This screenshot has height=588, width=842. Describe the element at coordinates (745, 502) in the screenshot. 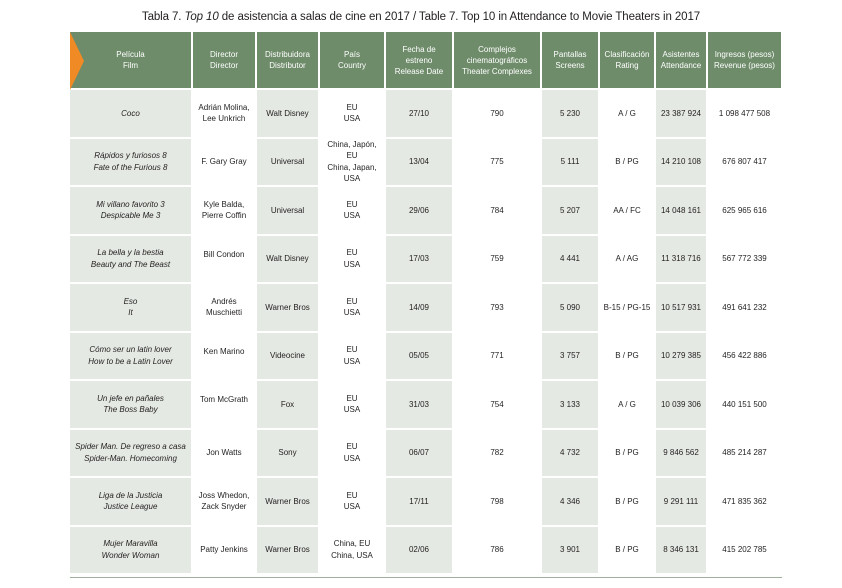

I see `cell-revenue: 471 835 362` at that location.